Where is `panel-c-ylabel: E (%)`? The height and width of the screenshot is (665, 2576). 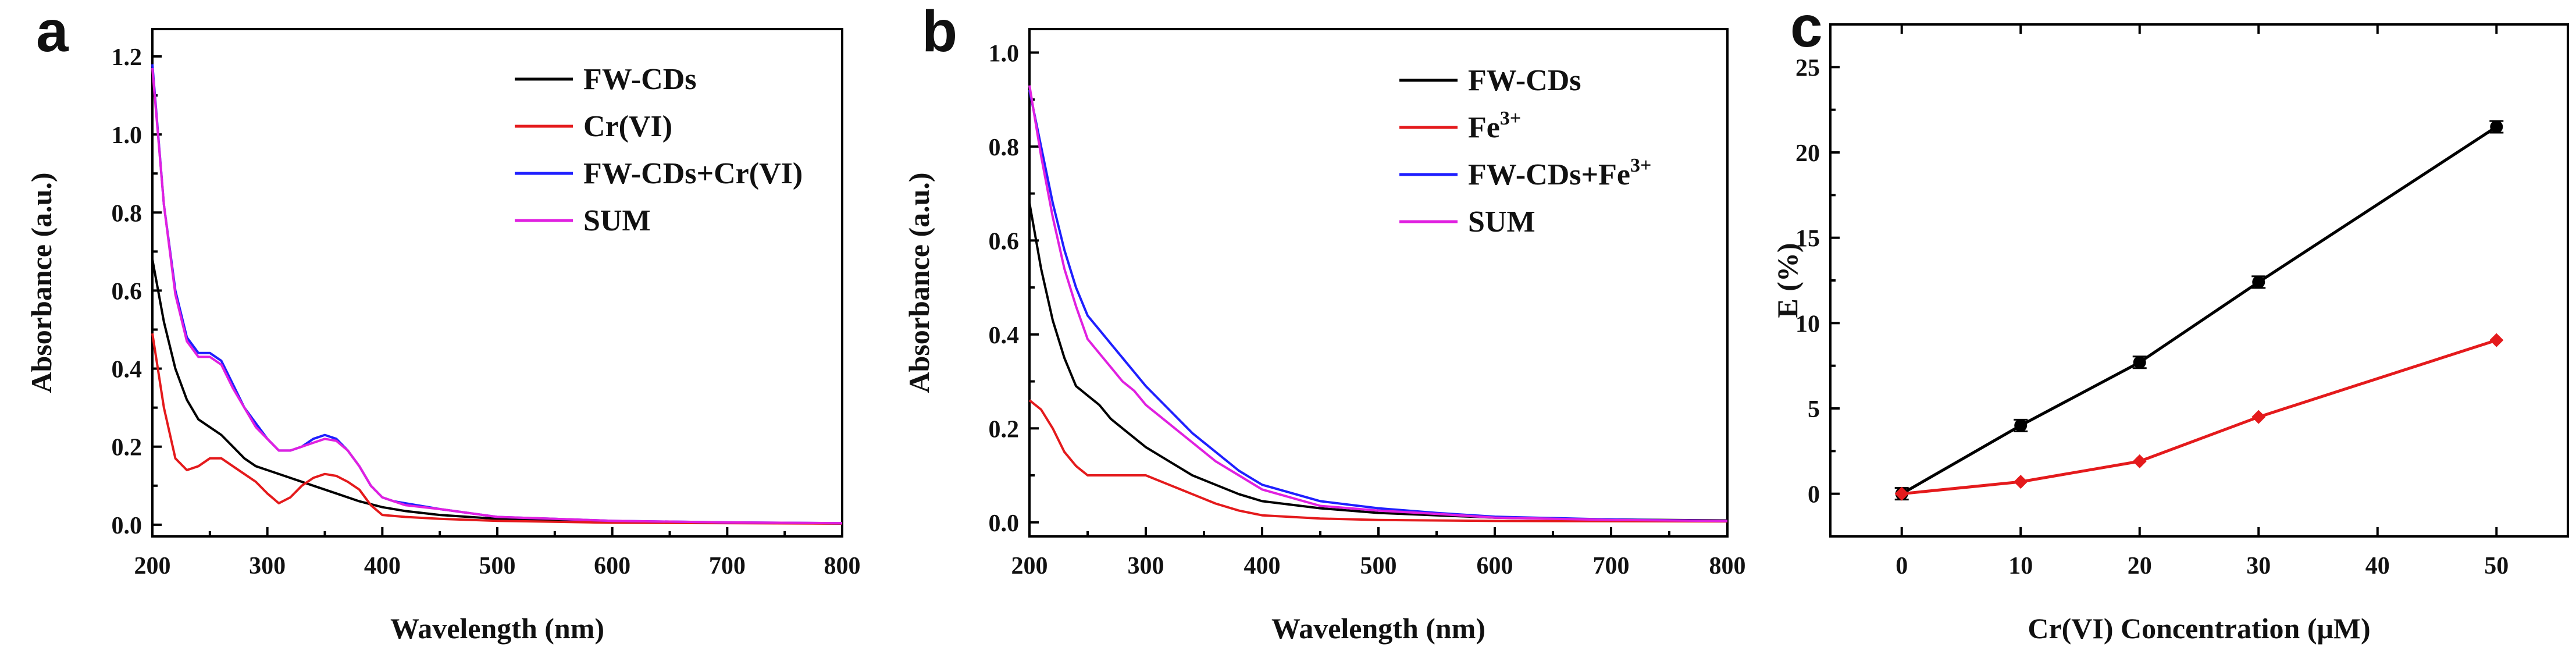 panel-c-ylabel: E (%) is located at coordinates (1787, 280).